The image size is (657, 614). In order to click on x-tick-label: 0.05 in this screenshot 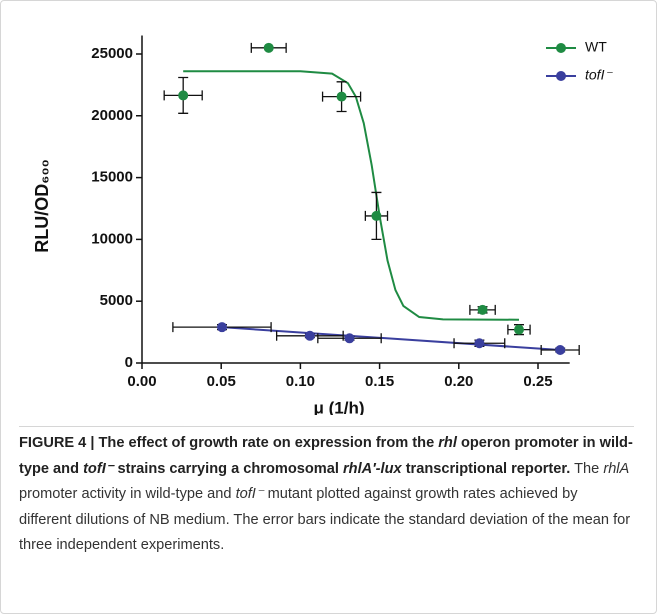, I will do `click(221, 381)`.